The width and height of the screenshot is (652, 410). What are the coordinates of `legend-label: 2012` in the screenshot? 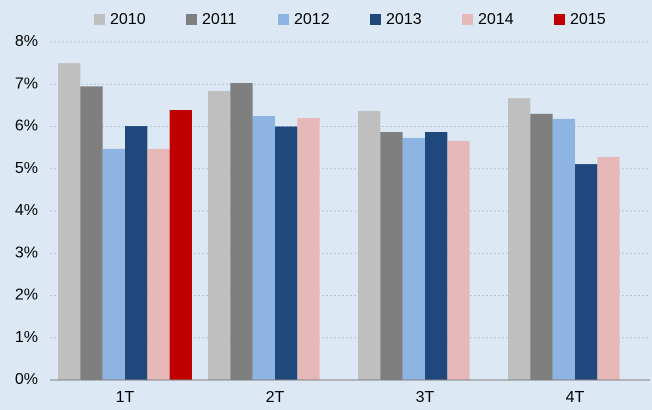 It's located at (312, 19).